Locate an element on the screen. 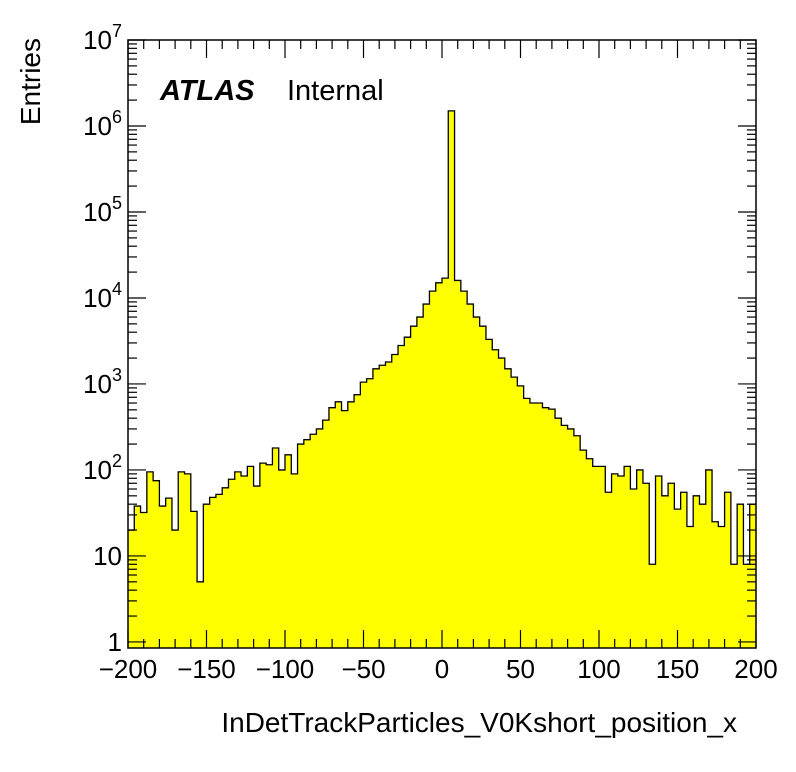  atlas-label: ATLAS is located at coordinates (207, 91).